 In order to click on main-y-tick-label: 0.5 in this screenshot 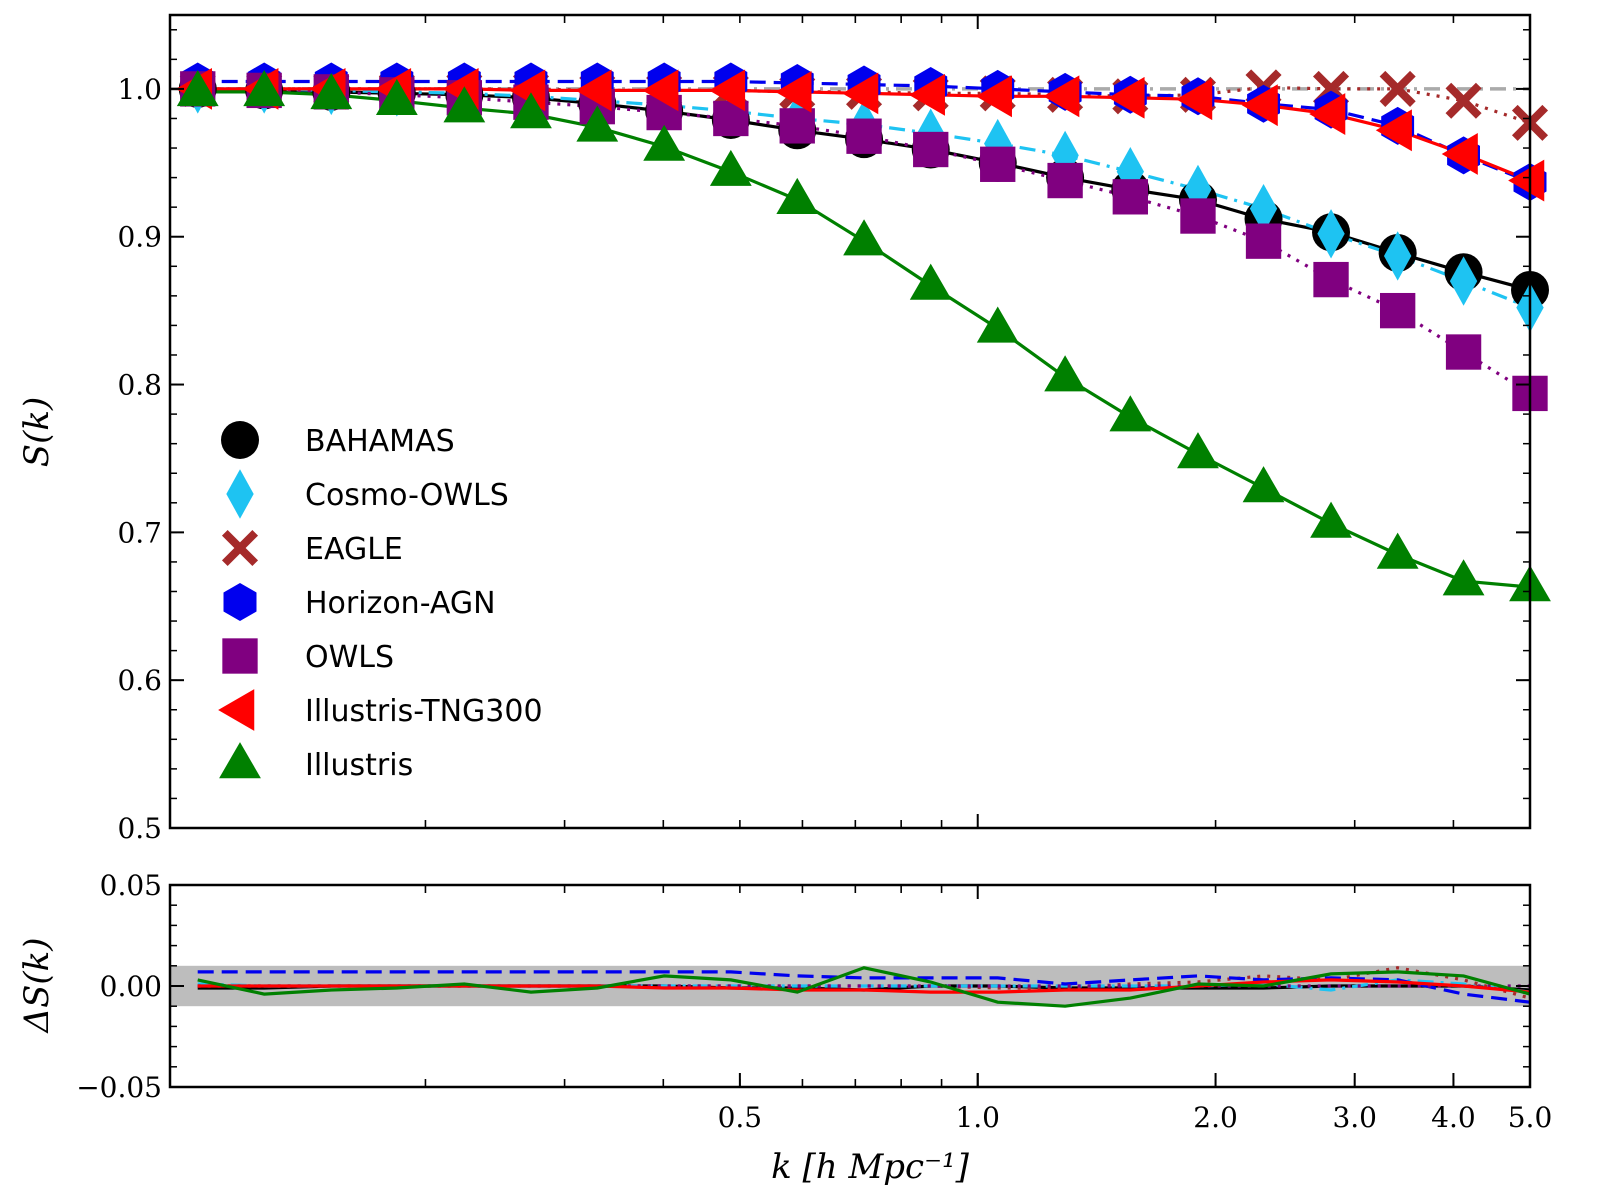, I will do `click(139, 828)`.